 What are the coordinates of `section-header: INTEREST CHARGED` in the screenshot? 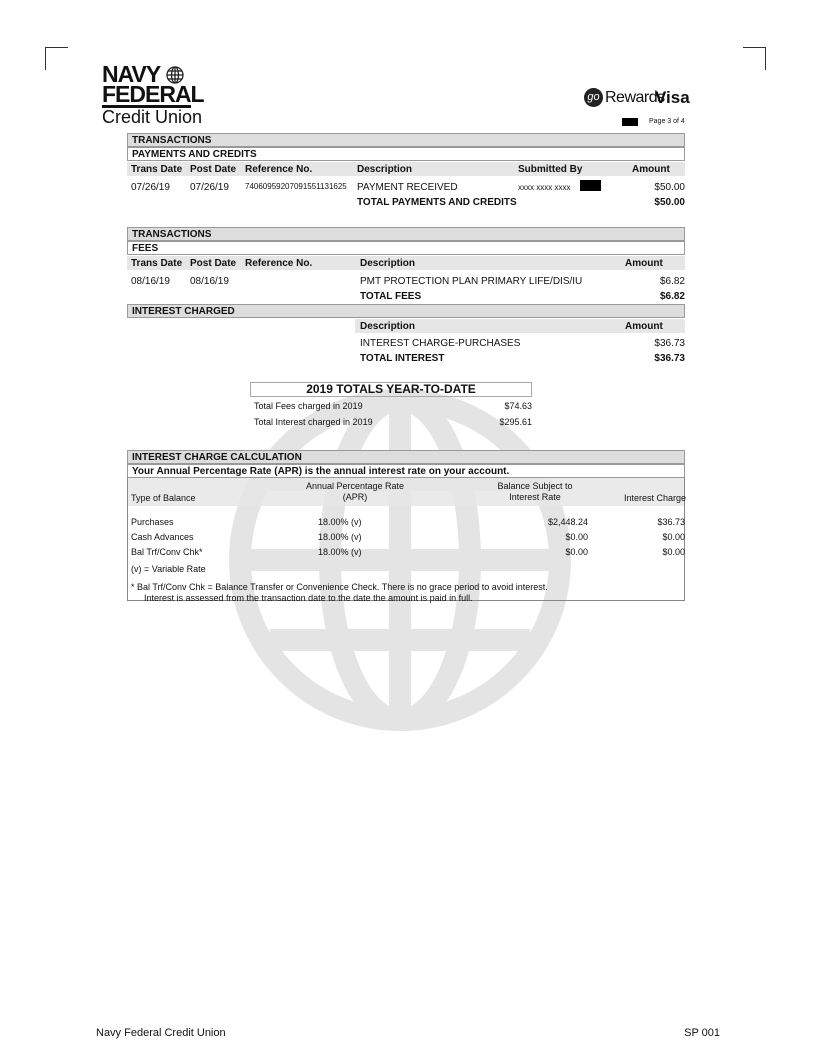 It's located at (406, 311).